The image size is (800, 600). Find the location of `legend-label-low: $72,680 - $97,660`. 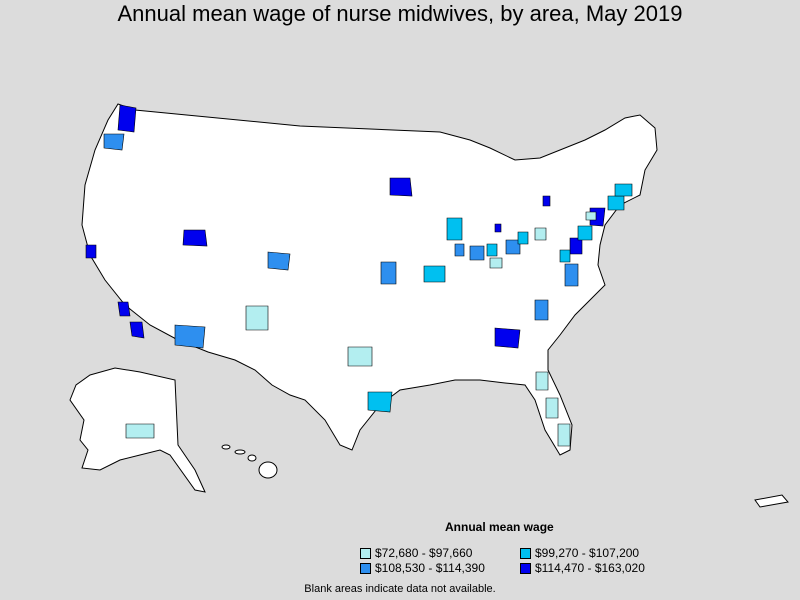

legend-label-low: $72,680 - $97,660 is located at coordinates (424, 553).